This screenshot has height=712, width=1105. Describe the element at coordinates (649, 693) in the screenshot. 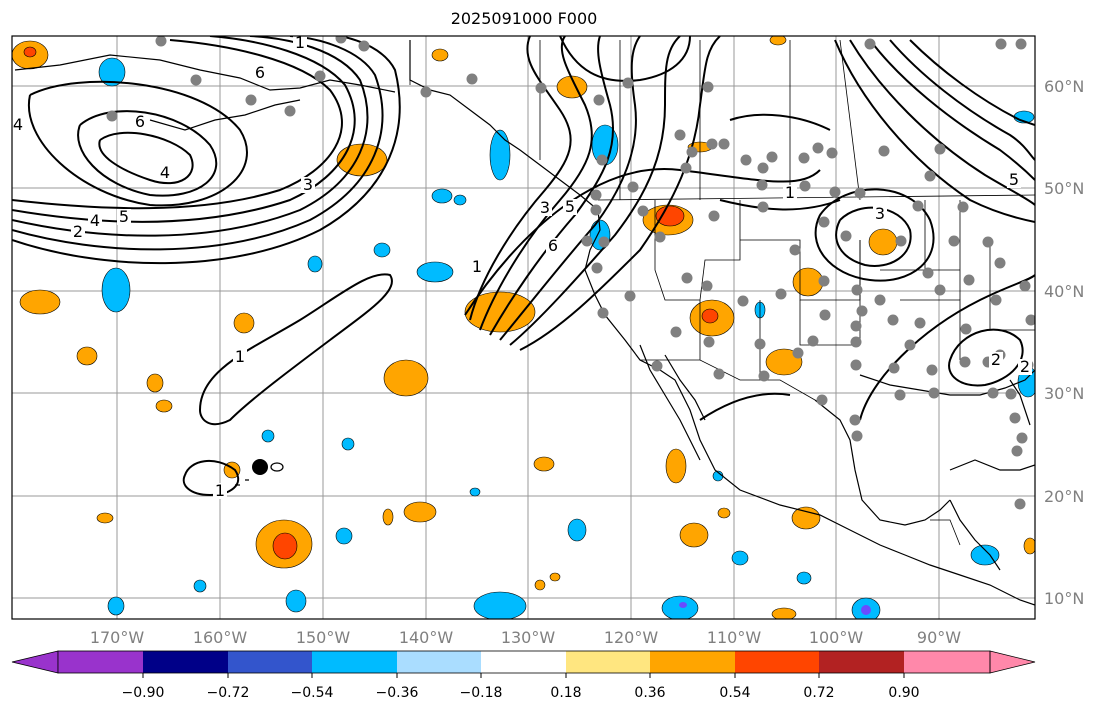

I see `colorbar-tick-label: 0.36` at that location.